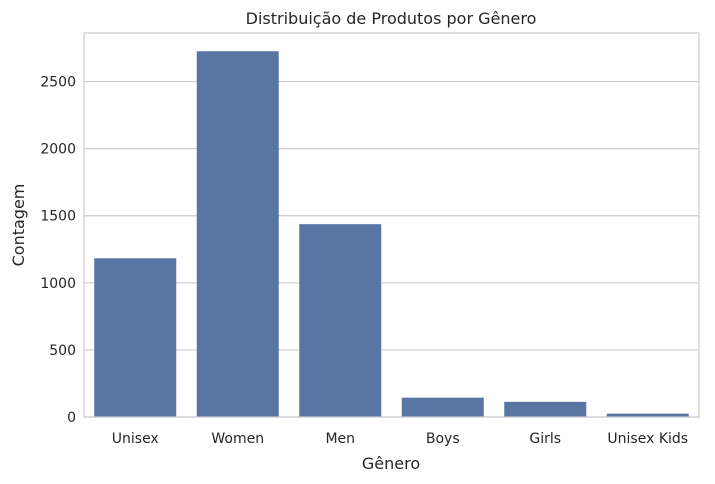 The width and height of the screenshot is (715, 484). Describe the element at coordinates (58, 217) in the screenshot. I see `y-tick-label: 1500` at that location.